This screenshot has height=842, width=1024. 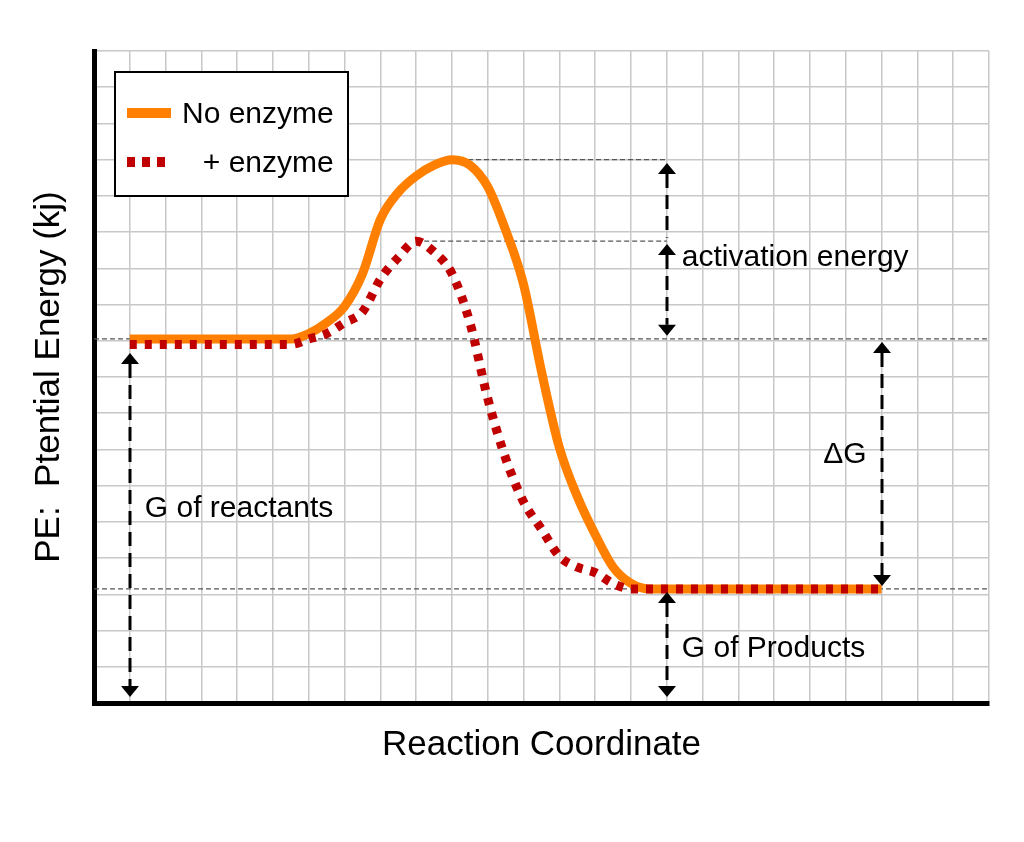 What do you see at coordinates (845, 453) in the screenshot?
I see `annotation: ΔG` at bounding box center [845, 453].